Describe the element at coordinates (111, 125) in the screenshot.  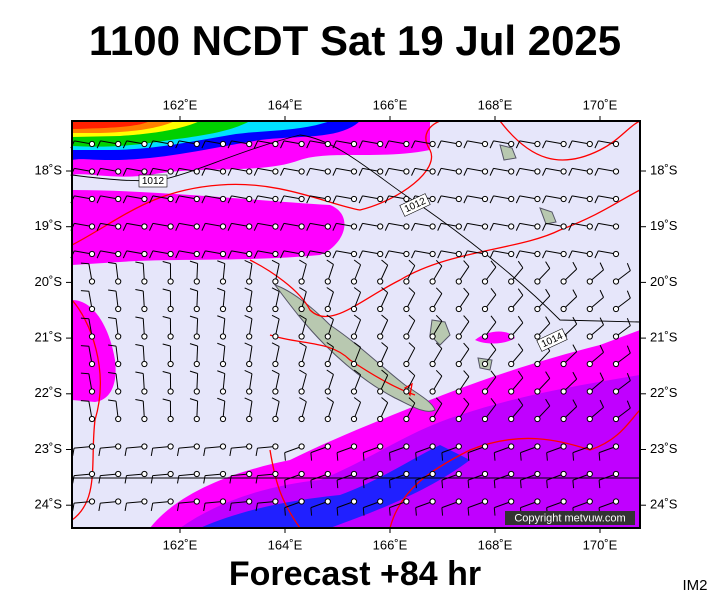
I see `wind-shade` at that location.